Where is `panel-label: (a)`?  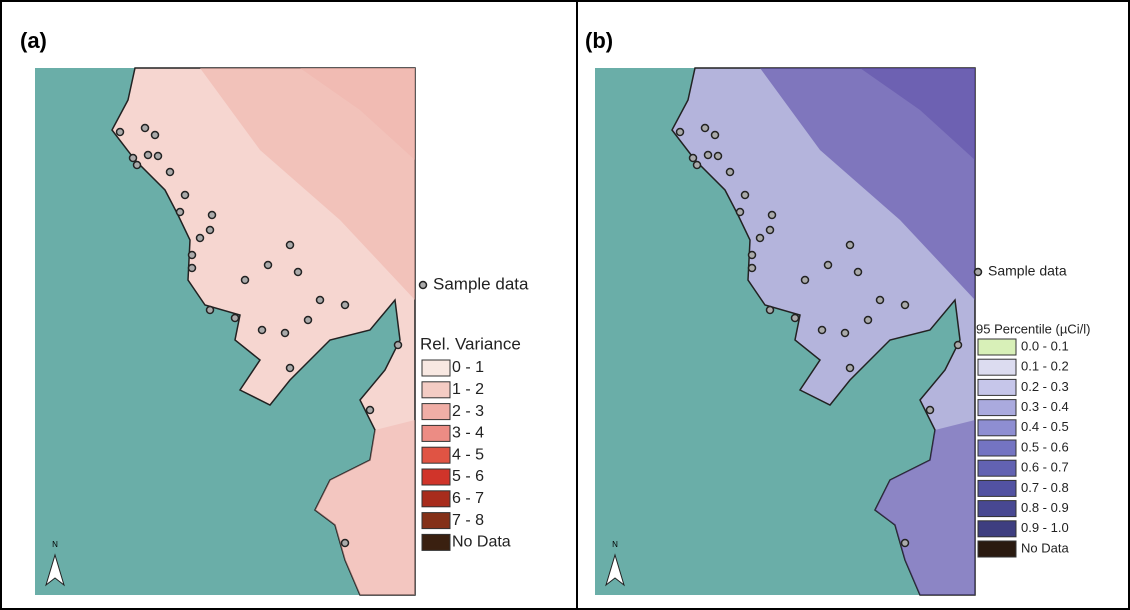
panel-label: (a) is located at coordinates (33, 40).